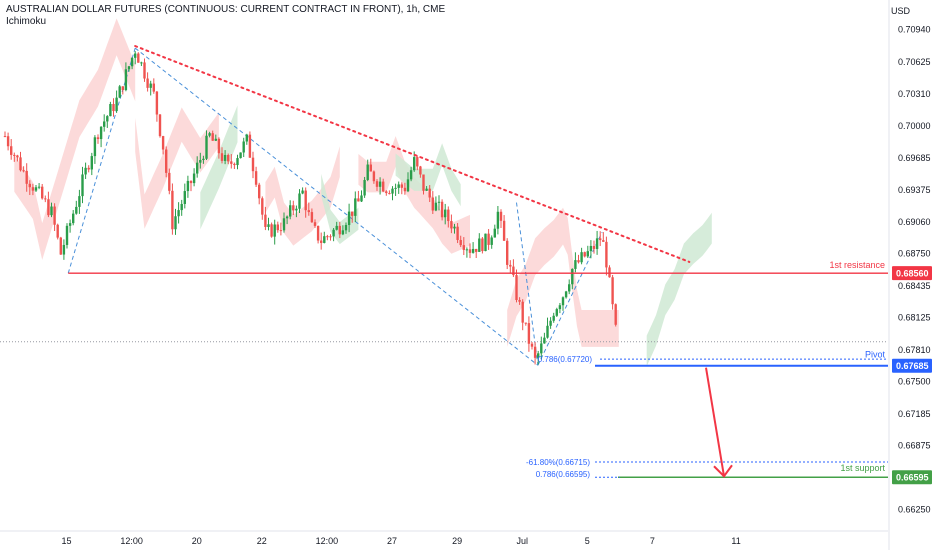 The height and width of the screenshot is (550, 932). What do you see at coordinates (26, 21) in the screenshot?
I see `indicator-name: Ichimoku` at bounding box center [26, 21].